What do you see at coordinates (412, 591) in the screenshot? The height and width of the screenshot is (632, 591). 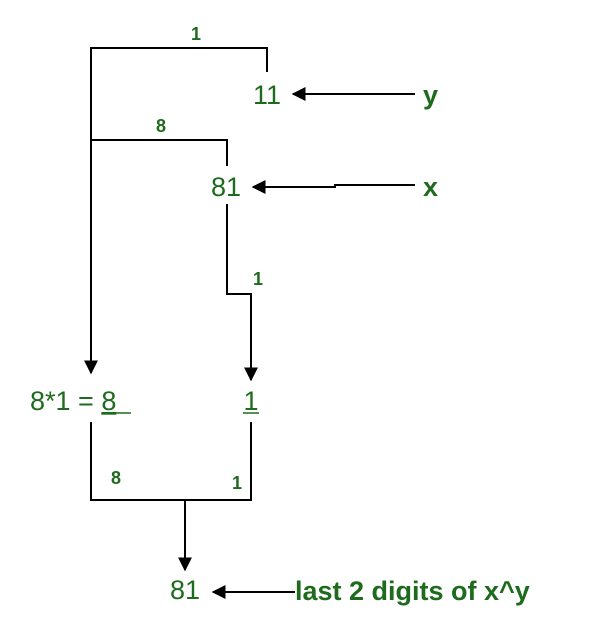 I see `final-label: last 2 digits of x^y` at bounding box center [412, 591].